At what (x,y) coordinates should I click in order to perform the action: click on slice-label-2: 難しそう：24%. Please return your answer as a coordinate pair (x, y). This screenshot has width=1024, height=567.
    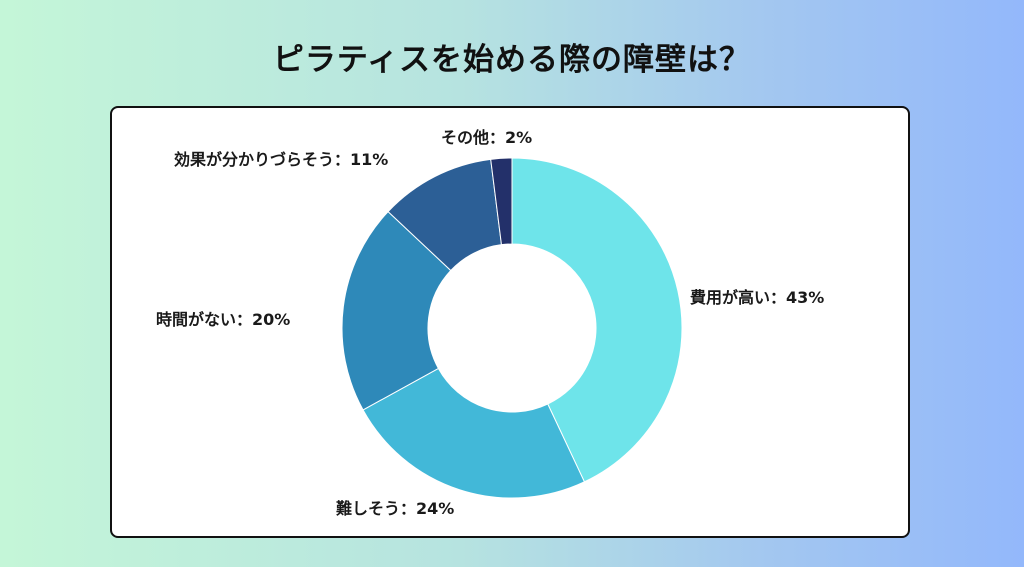
    Looking at the image, I should click on (395, 508).